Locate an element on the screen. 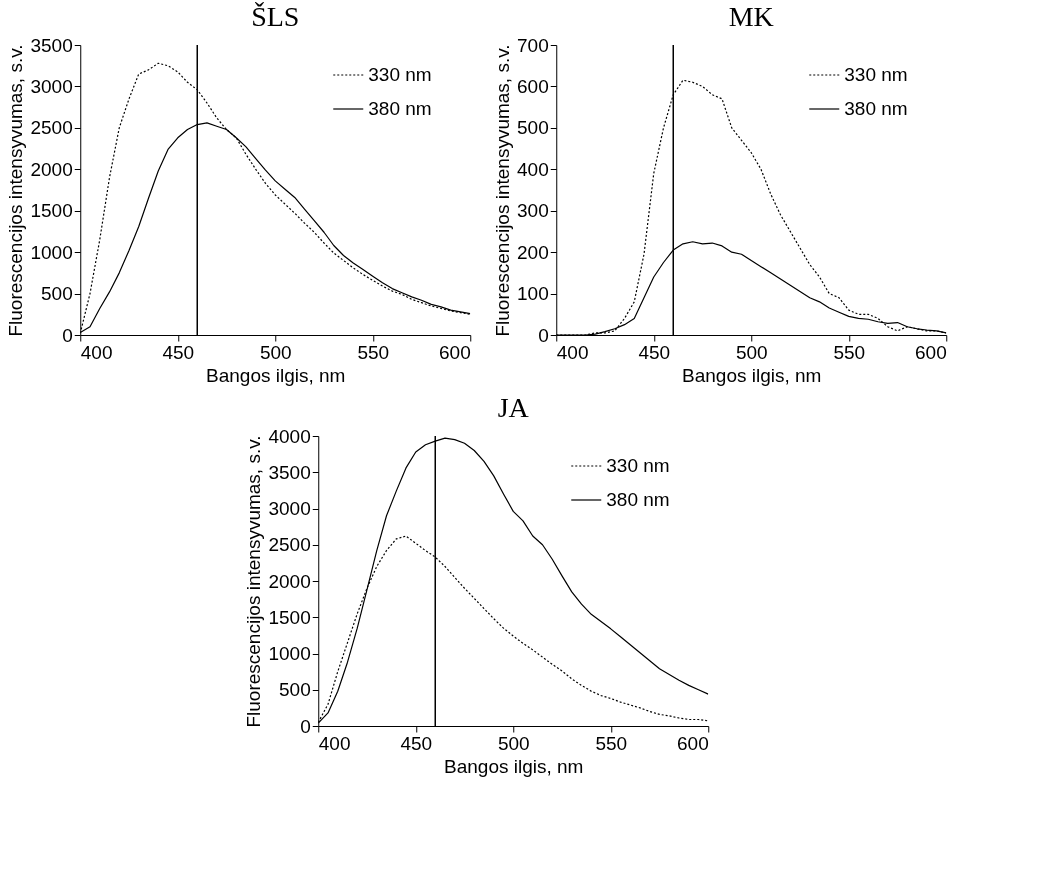 The width and height of the screenshot is (1047, 870). chart-title: MK is located at coordinates (751, 16).